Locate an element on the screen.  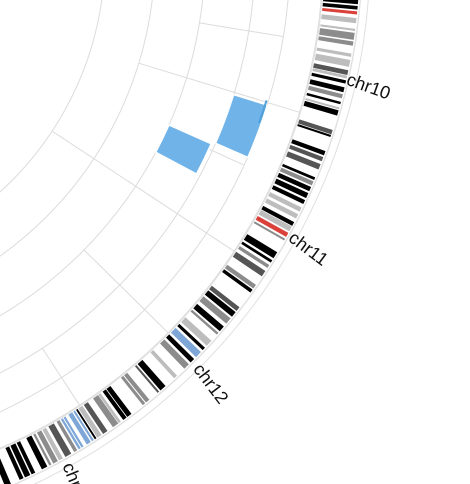
chr10-label: chr10 is located at coordinates (368, 86).